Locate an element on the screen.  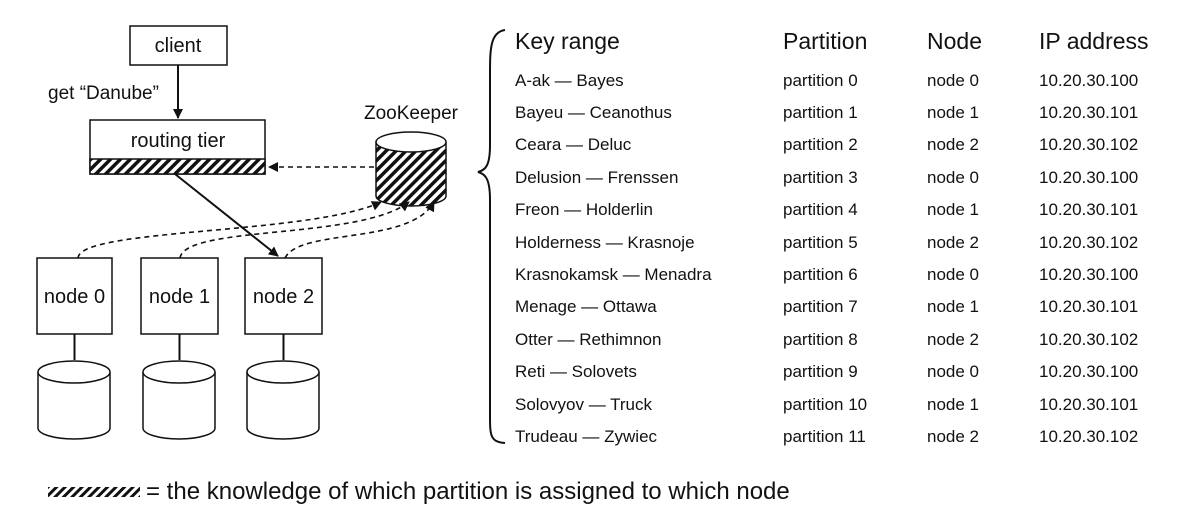
cell-partition: partition 5 is located at coordinates (820, 242).